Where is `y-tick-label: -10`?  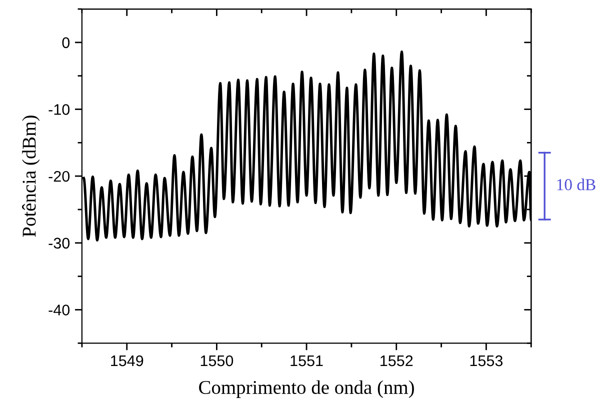 y-tick-label: -10 is located at coordinates (59, 109).